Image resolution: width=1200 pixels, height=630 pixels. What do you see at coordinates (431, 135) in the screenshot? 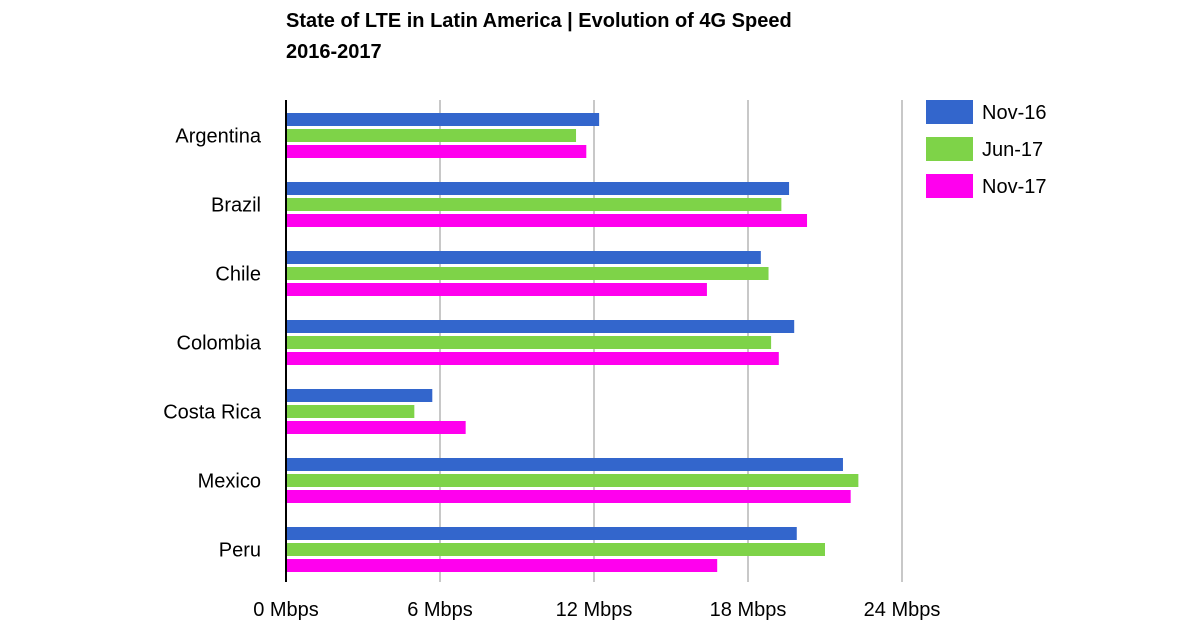
I see `bar-jun-17-argentina` at bounding box center [431, 135].